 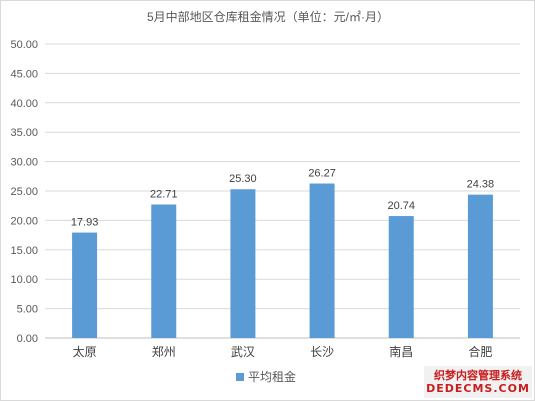 I want to click on y-tick-label: 40.00, so click(x=24, y=104).